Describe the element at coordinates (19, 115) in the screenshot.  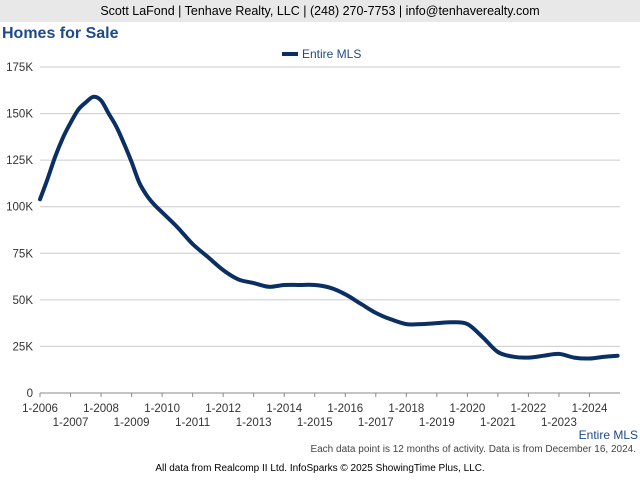
I see `y-tick-label: 150K` at that location.